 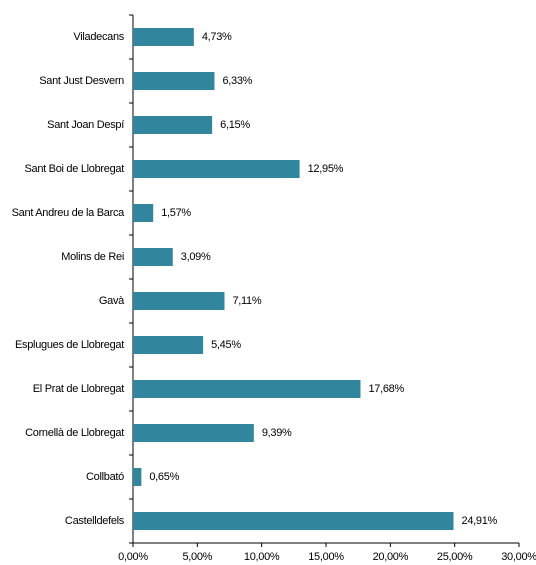 What do you see at coordinates (386, 389) in the screenshot?
I see `value-label: 17,68%` at bounding box center [386, 389].